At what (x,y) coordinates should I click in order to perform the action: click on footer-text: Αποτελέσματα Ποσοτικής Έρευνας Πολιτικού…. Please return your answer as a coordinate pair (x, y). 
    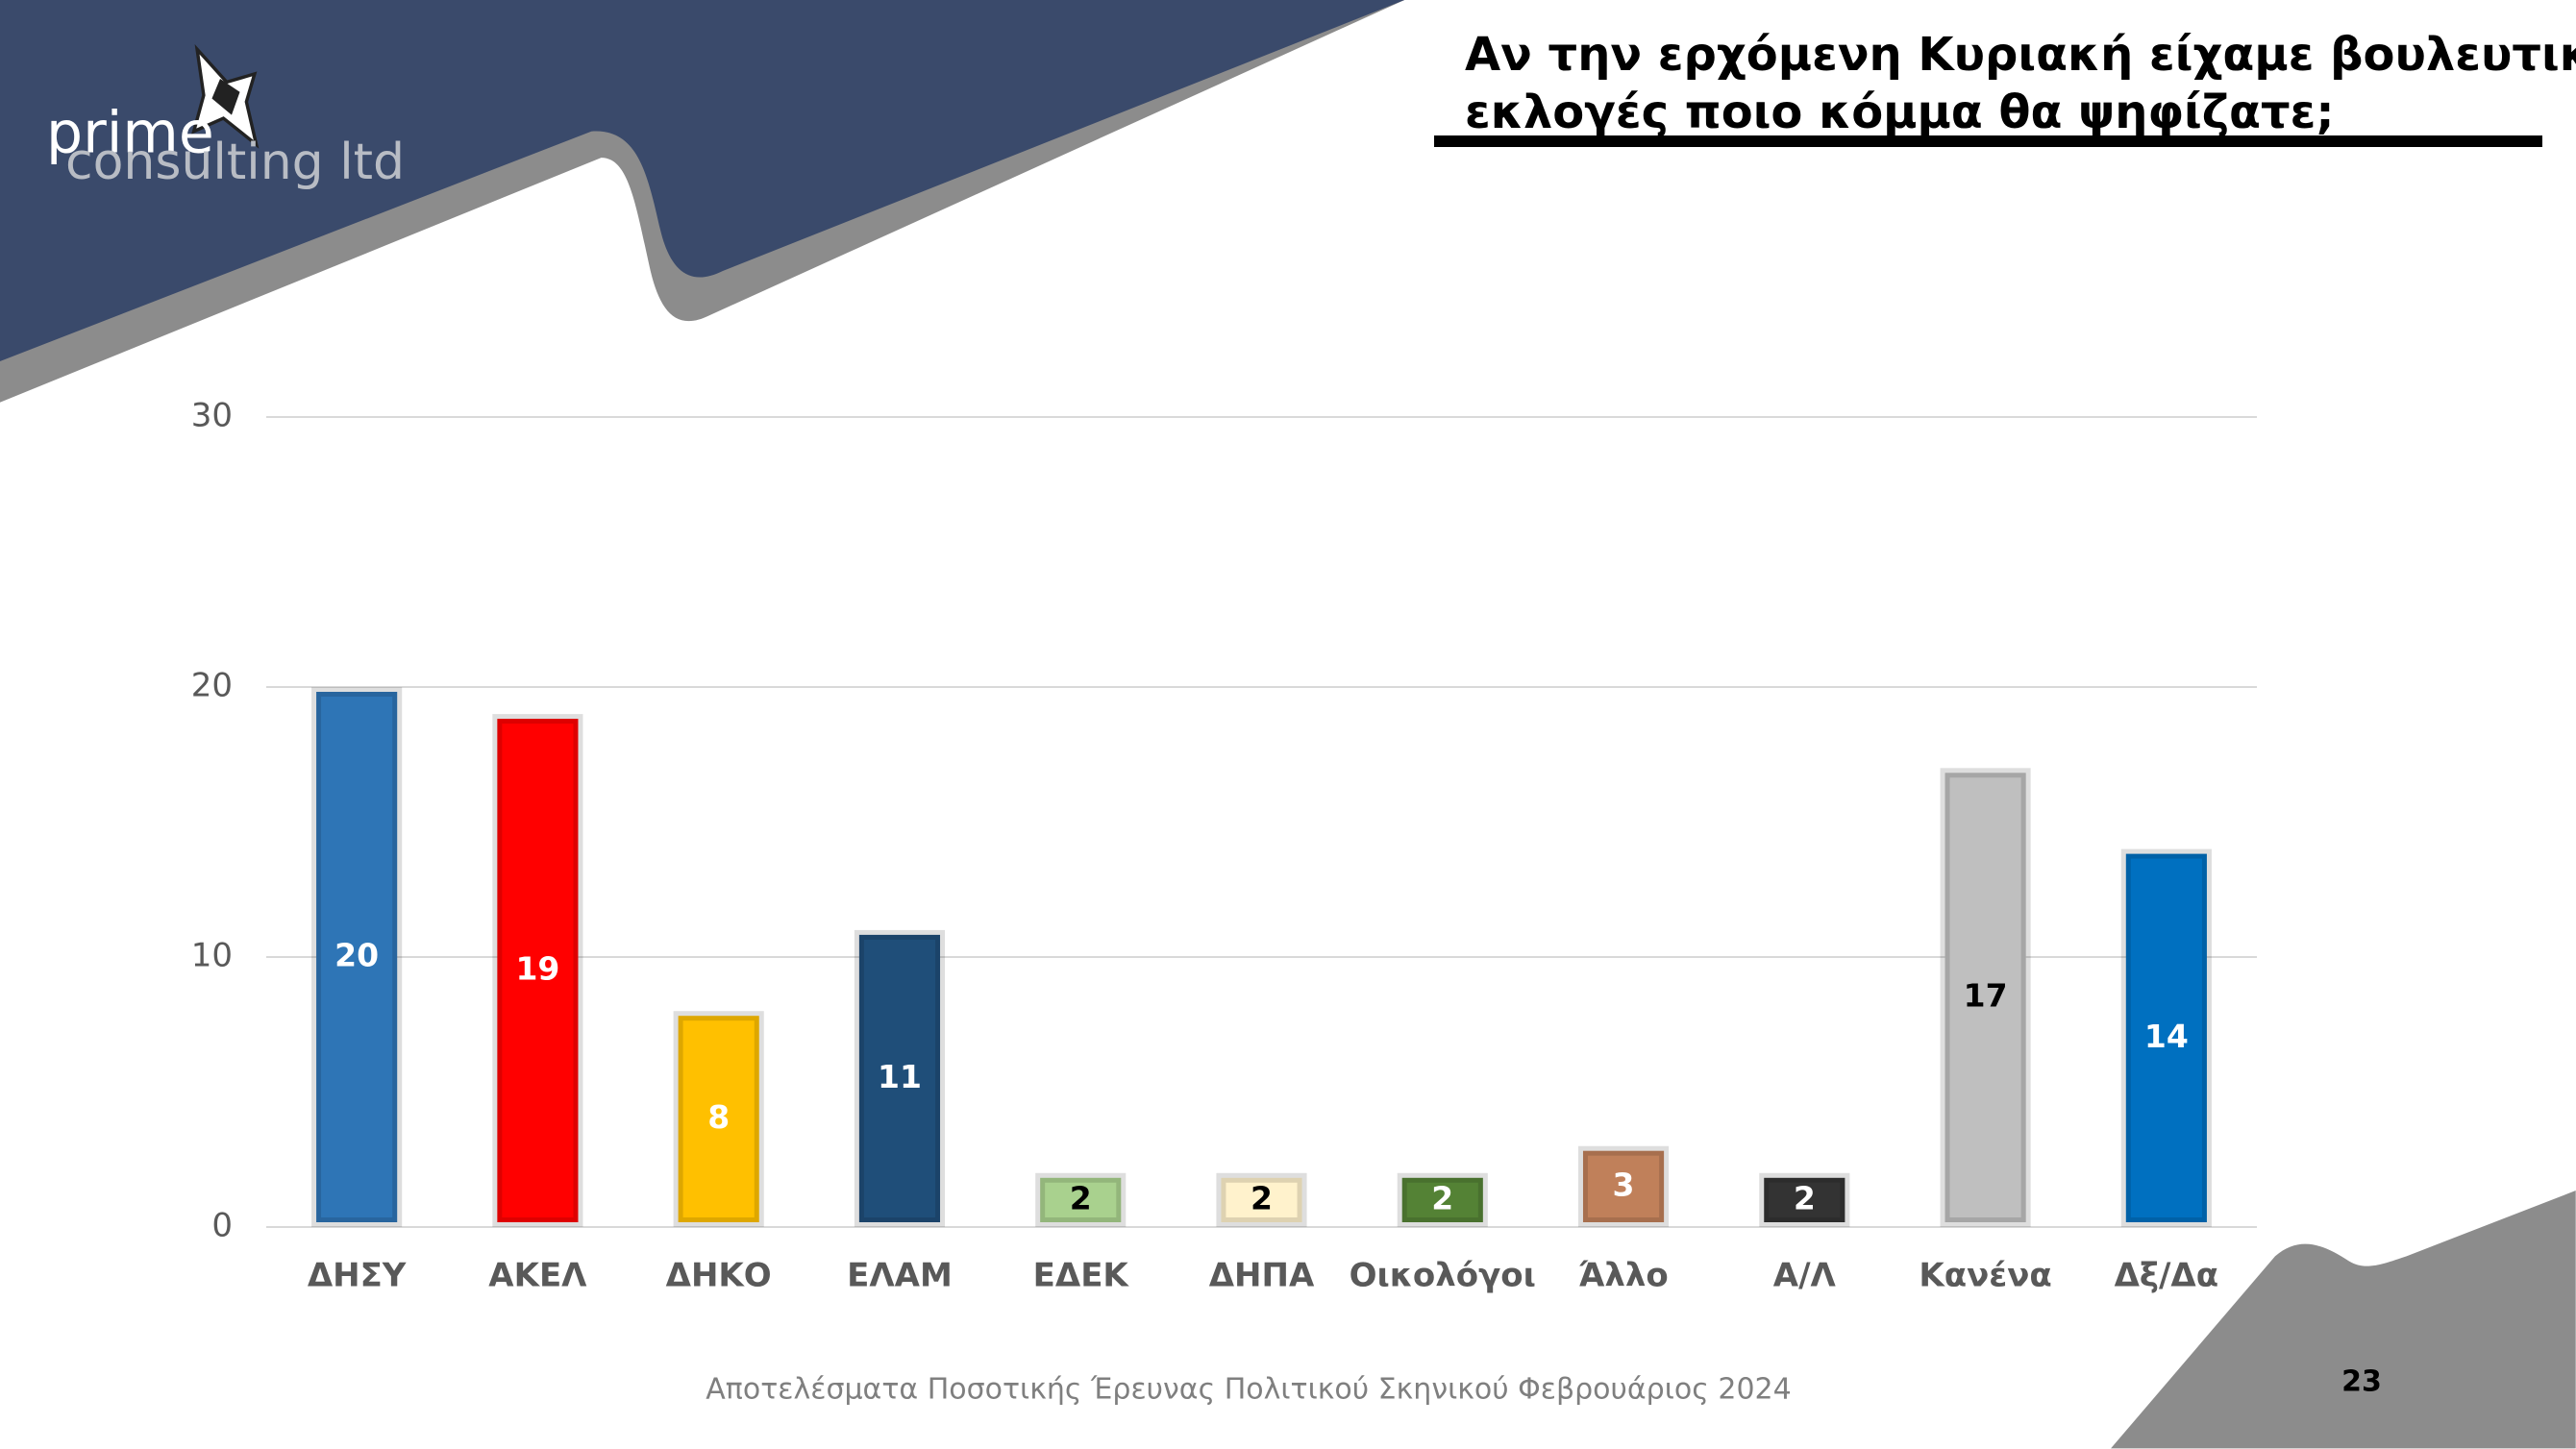
    Looking at the image, I should click on (1249, 1390).